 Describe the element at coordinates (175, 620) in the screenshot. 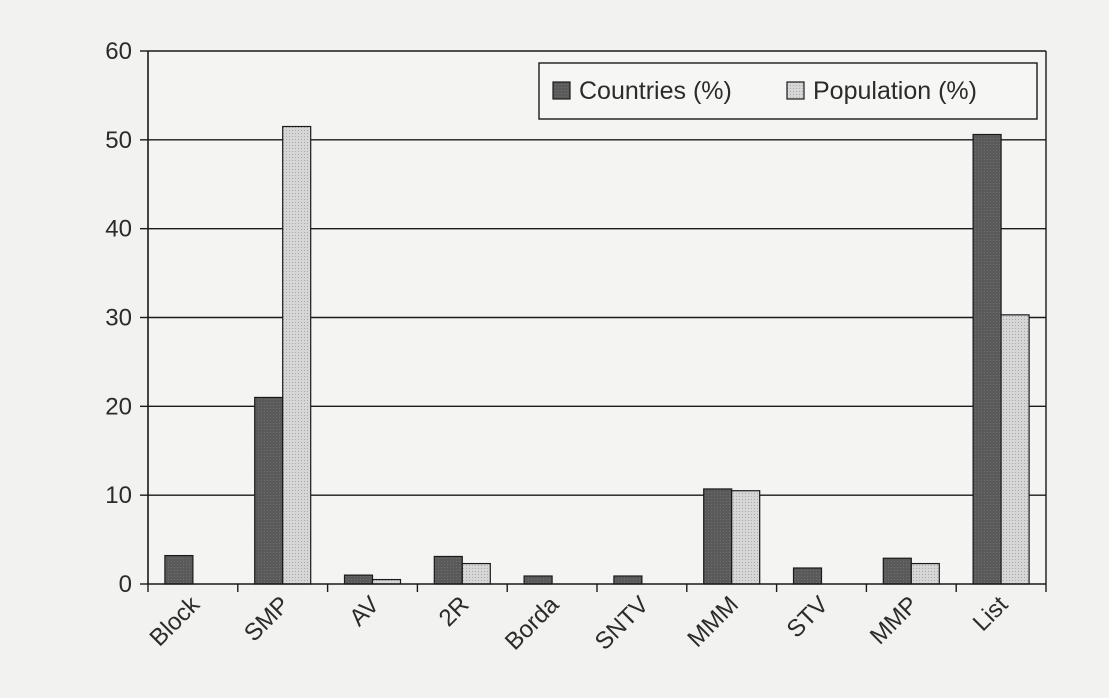

I see `x-tick-label: Block` at that location.